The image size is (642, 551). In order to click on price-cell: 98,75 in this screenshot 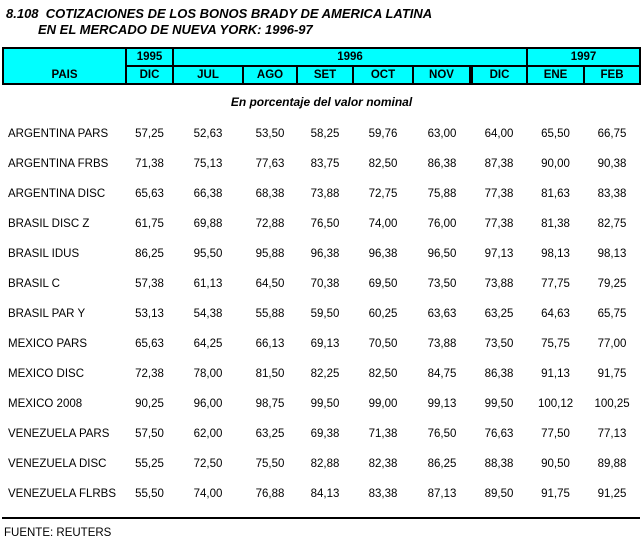, I will do `click(270, 404)`.